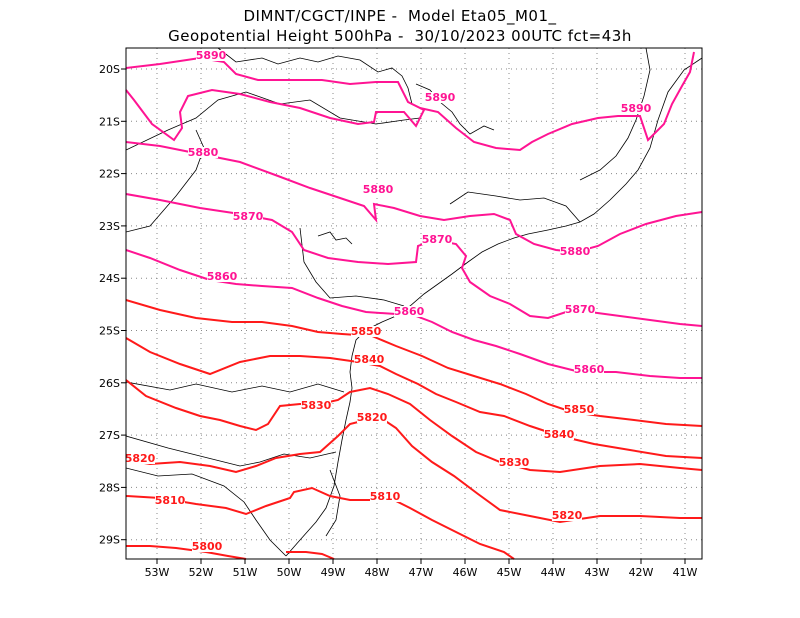  I want to click on state-border-north, so click(315, 76).